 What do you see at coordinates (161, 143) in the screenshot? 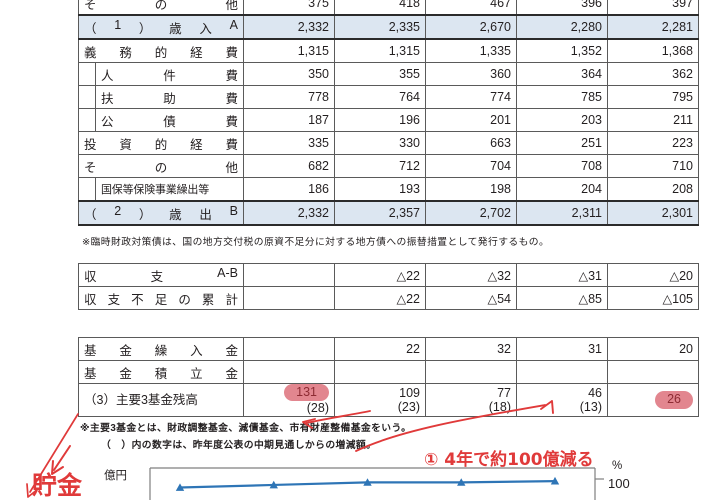
I see `row-label: 投資的経費` at bounding box center [161, 143].